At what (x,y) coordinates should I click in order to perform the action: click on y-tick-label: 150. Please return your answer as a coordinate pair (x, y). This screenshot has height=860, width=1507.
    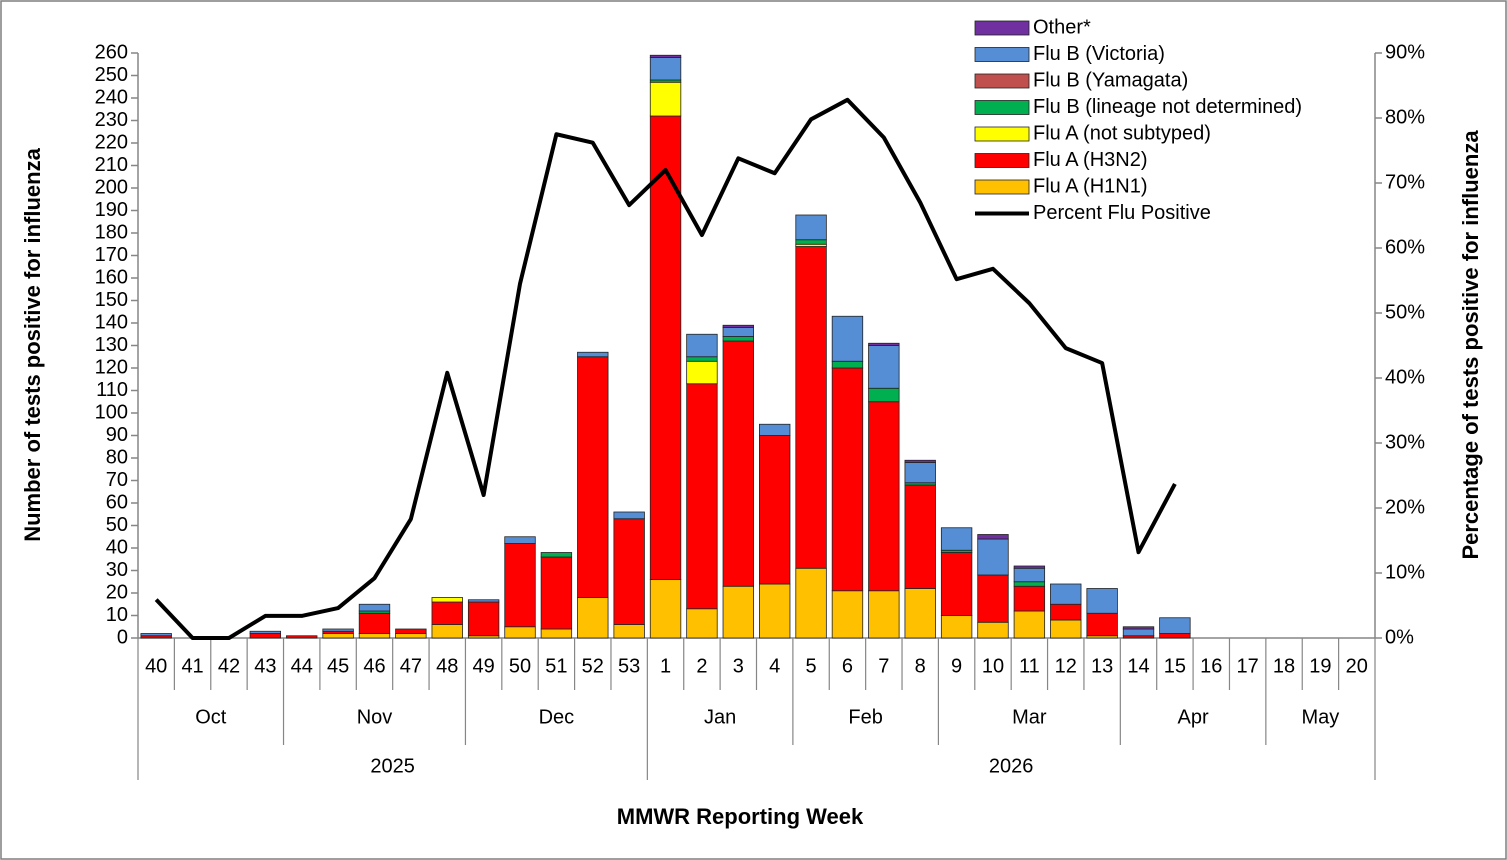
    Looking at the image, I should click on (111, 300).